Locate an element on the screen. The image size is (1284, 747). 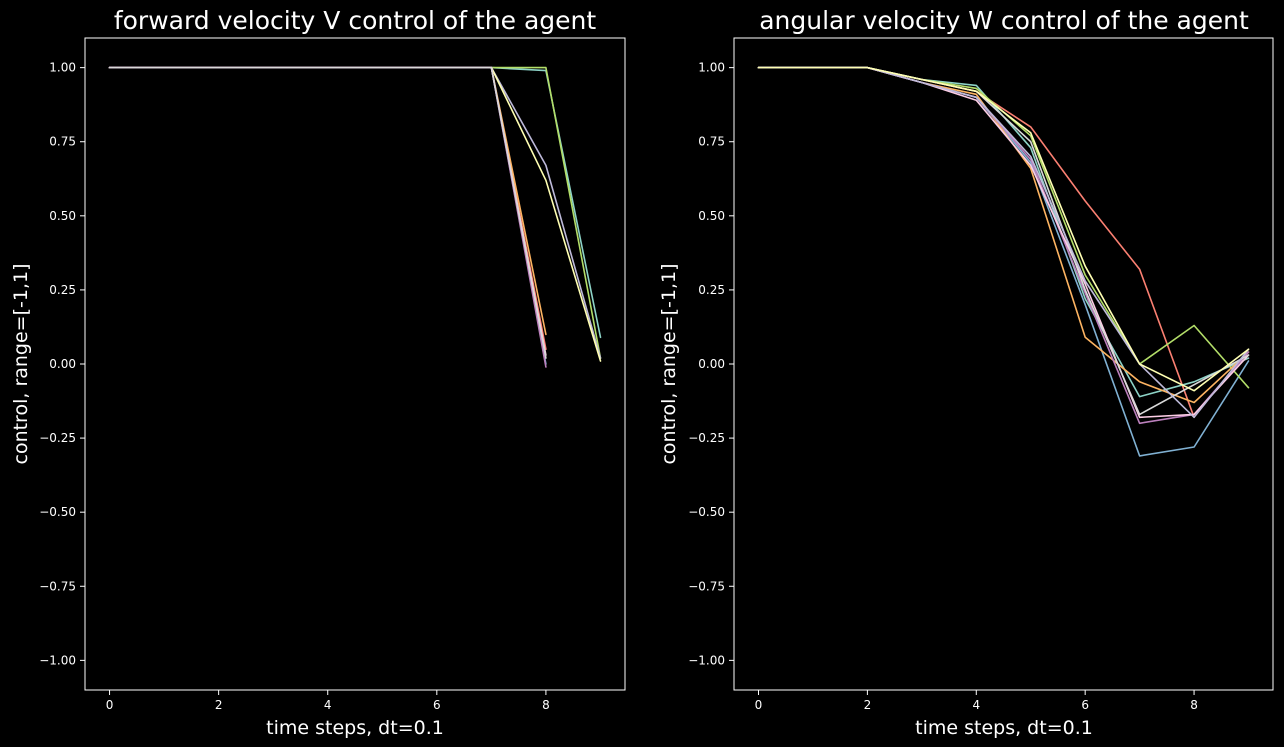
chart-title: angular velocity W control of the agent is located at coordinates (1004, 20).